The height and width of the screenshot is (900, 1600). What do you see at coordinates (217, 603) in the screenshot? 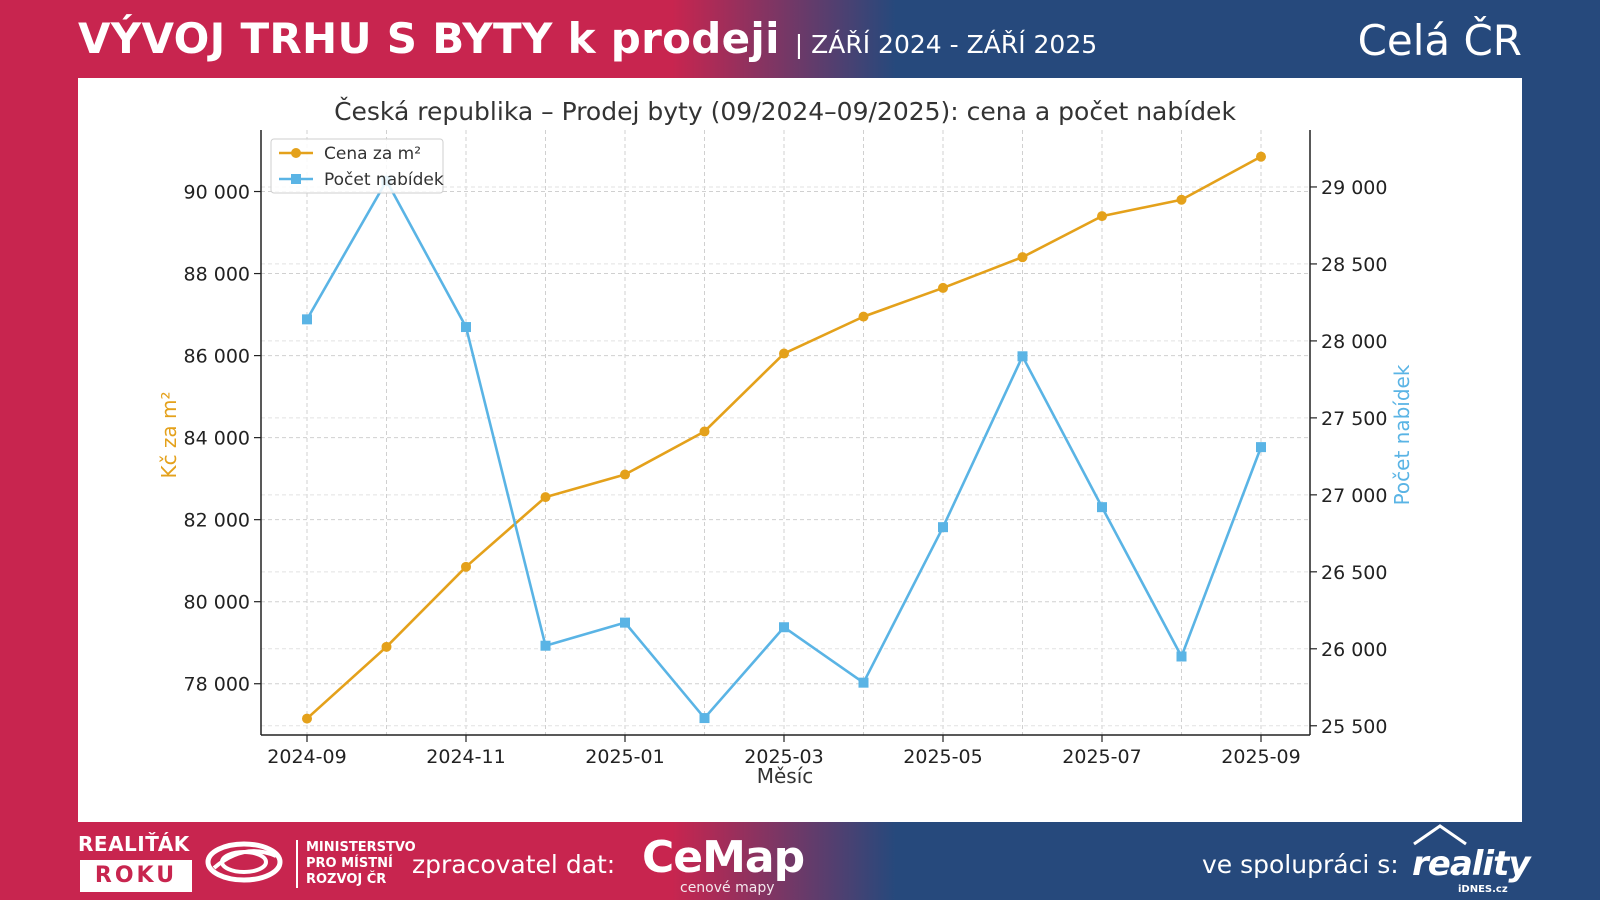
I see `y-left-tick-label: 80 000` at bounding box center [217, 603].